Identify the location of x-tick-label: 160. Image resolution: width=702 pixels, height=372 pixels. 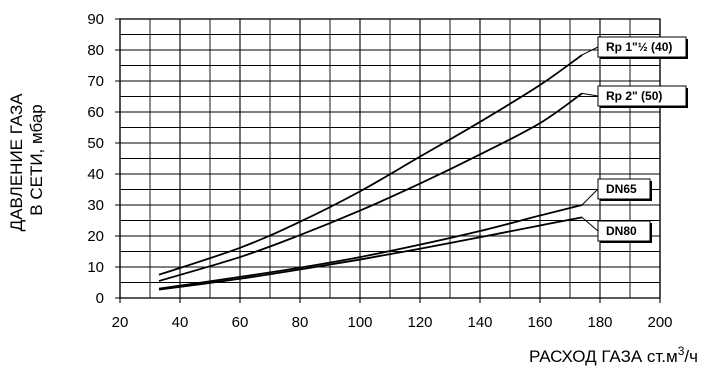
(539, 322).